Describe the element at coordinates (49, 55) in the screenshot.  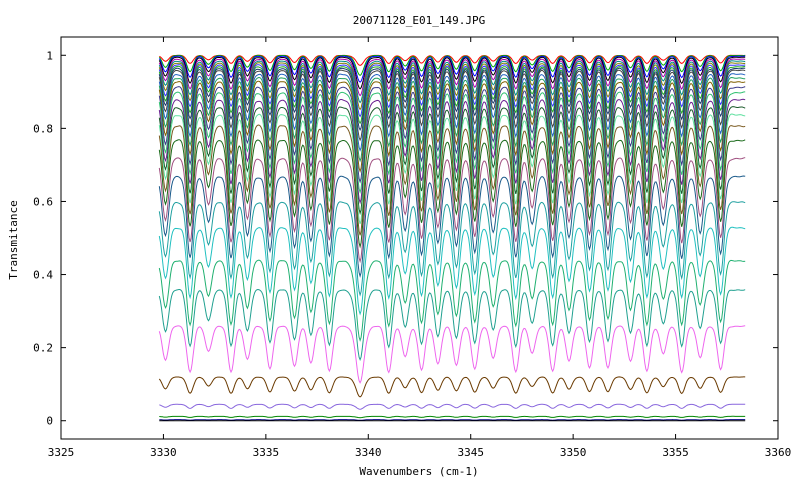
I see `y-tick-label: 1` at that location.